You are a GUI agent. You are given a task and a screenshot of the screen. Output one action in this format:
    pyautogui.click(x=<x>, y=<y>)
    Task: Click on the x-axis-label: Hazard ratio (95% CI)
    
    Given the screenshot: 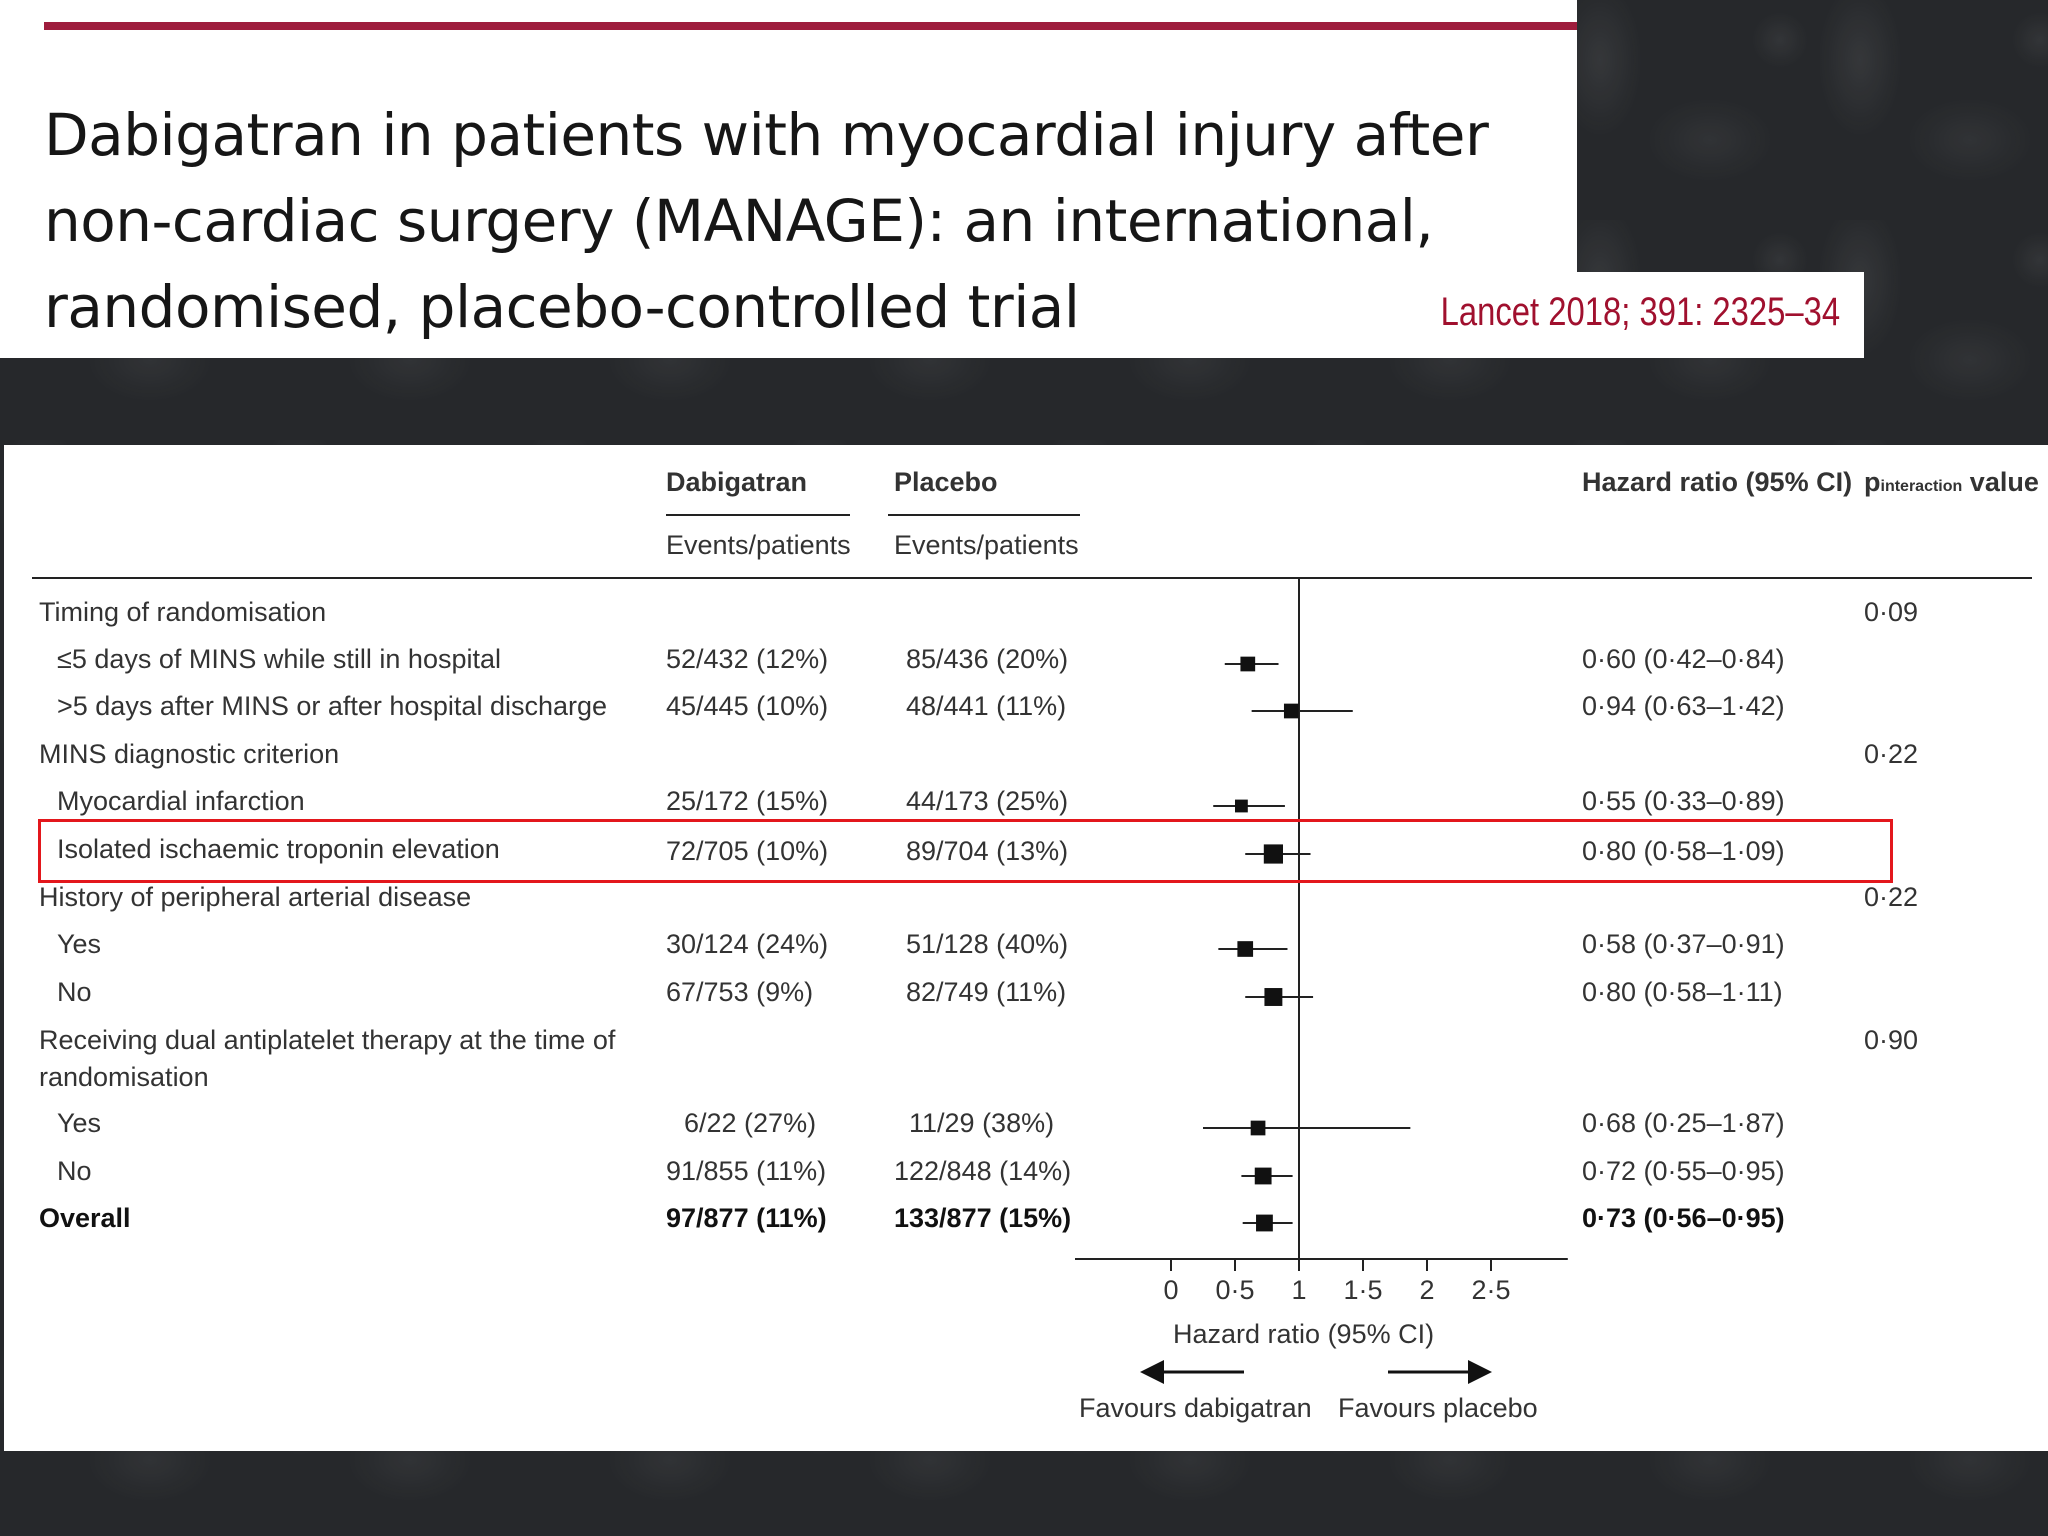 What is the action you would take?
    pyautogui.click(x=1304, y=1334)
    